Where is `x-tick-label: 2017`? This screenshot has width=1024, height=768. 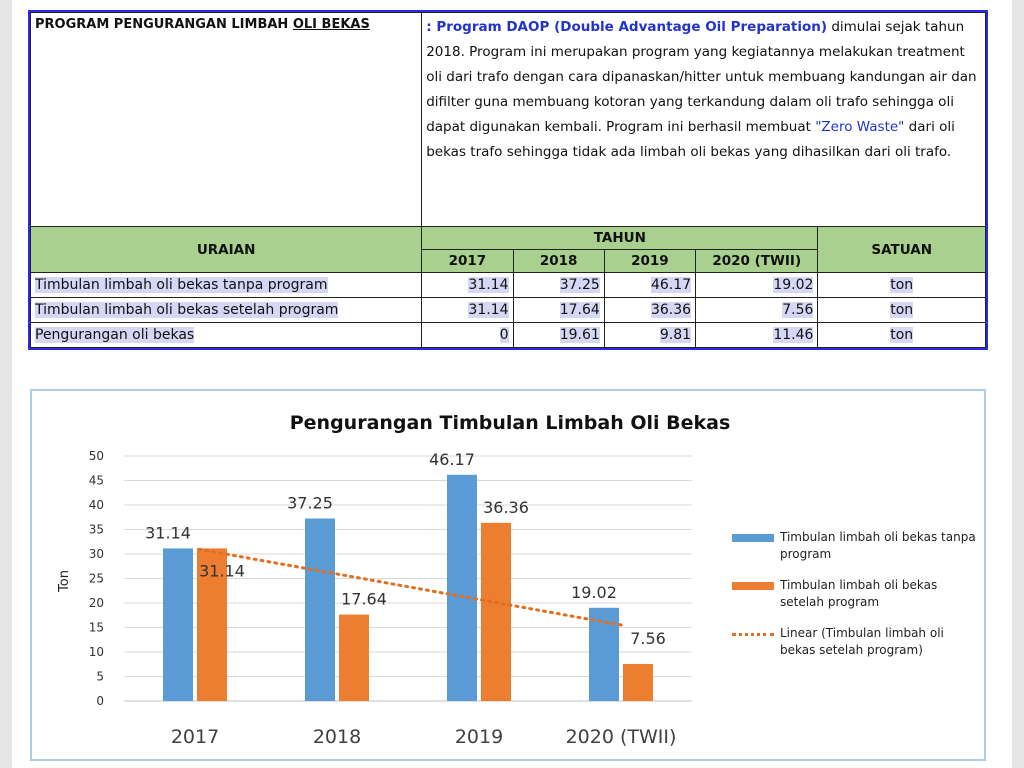 x-tick-label: 2017 is located at coordinates (195, 737).